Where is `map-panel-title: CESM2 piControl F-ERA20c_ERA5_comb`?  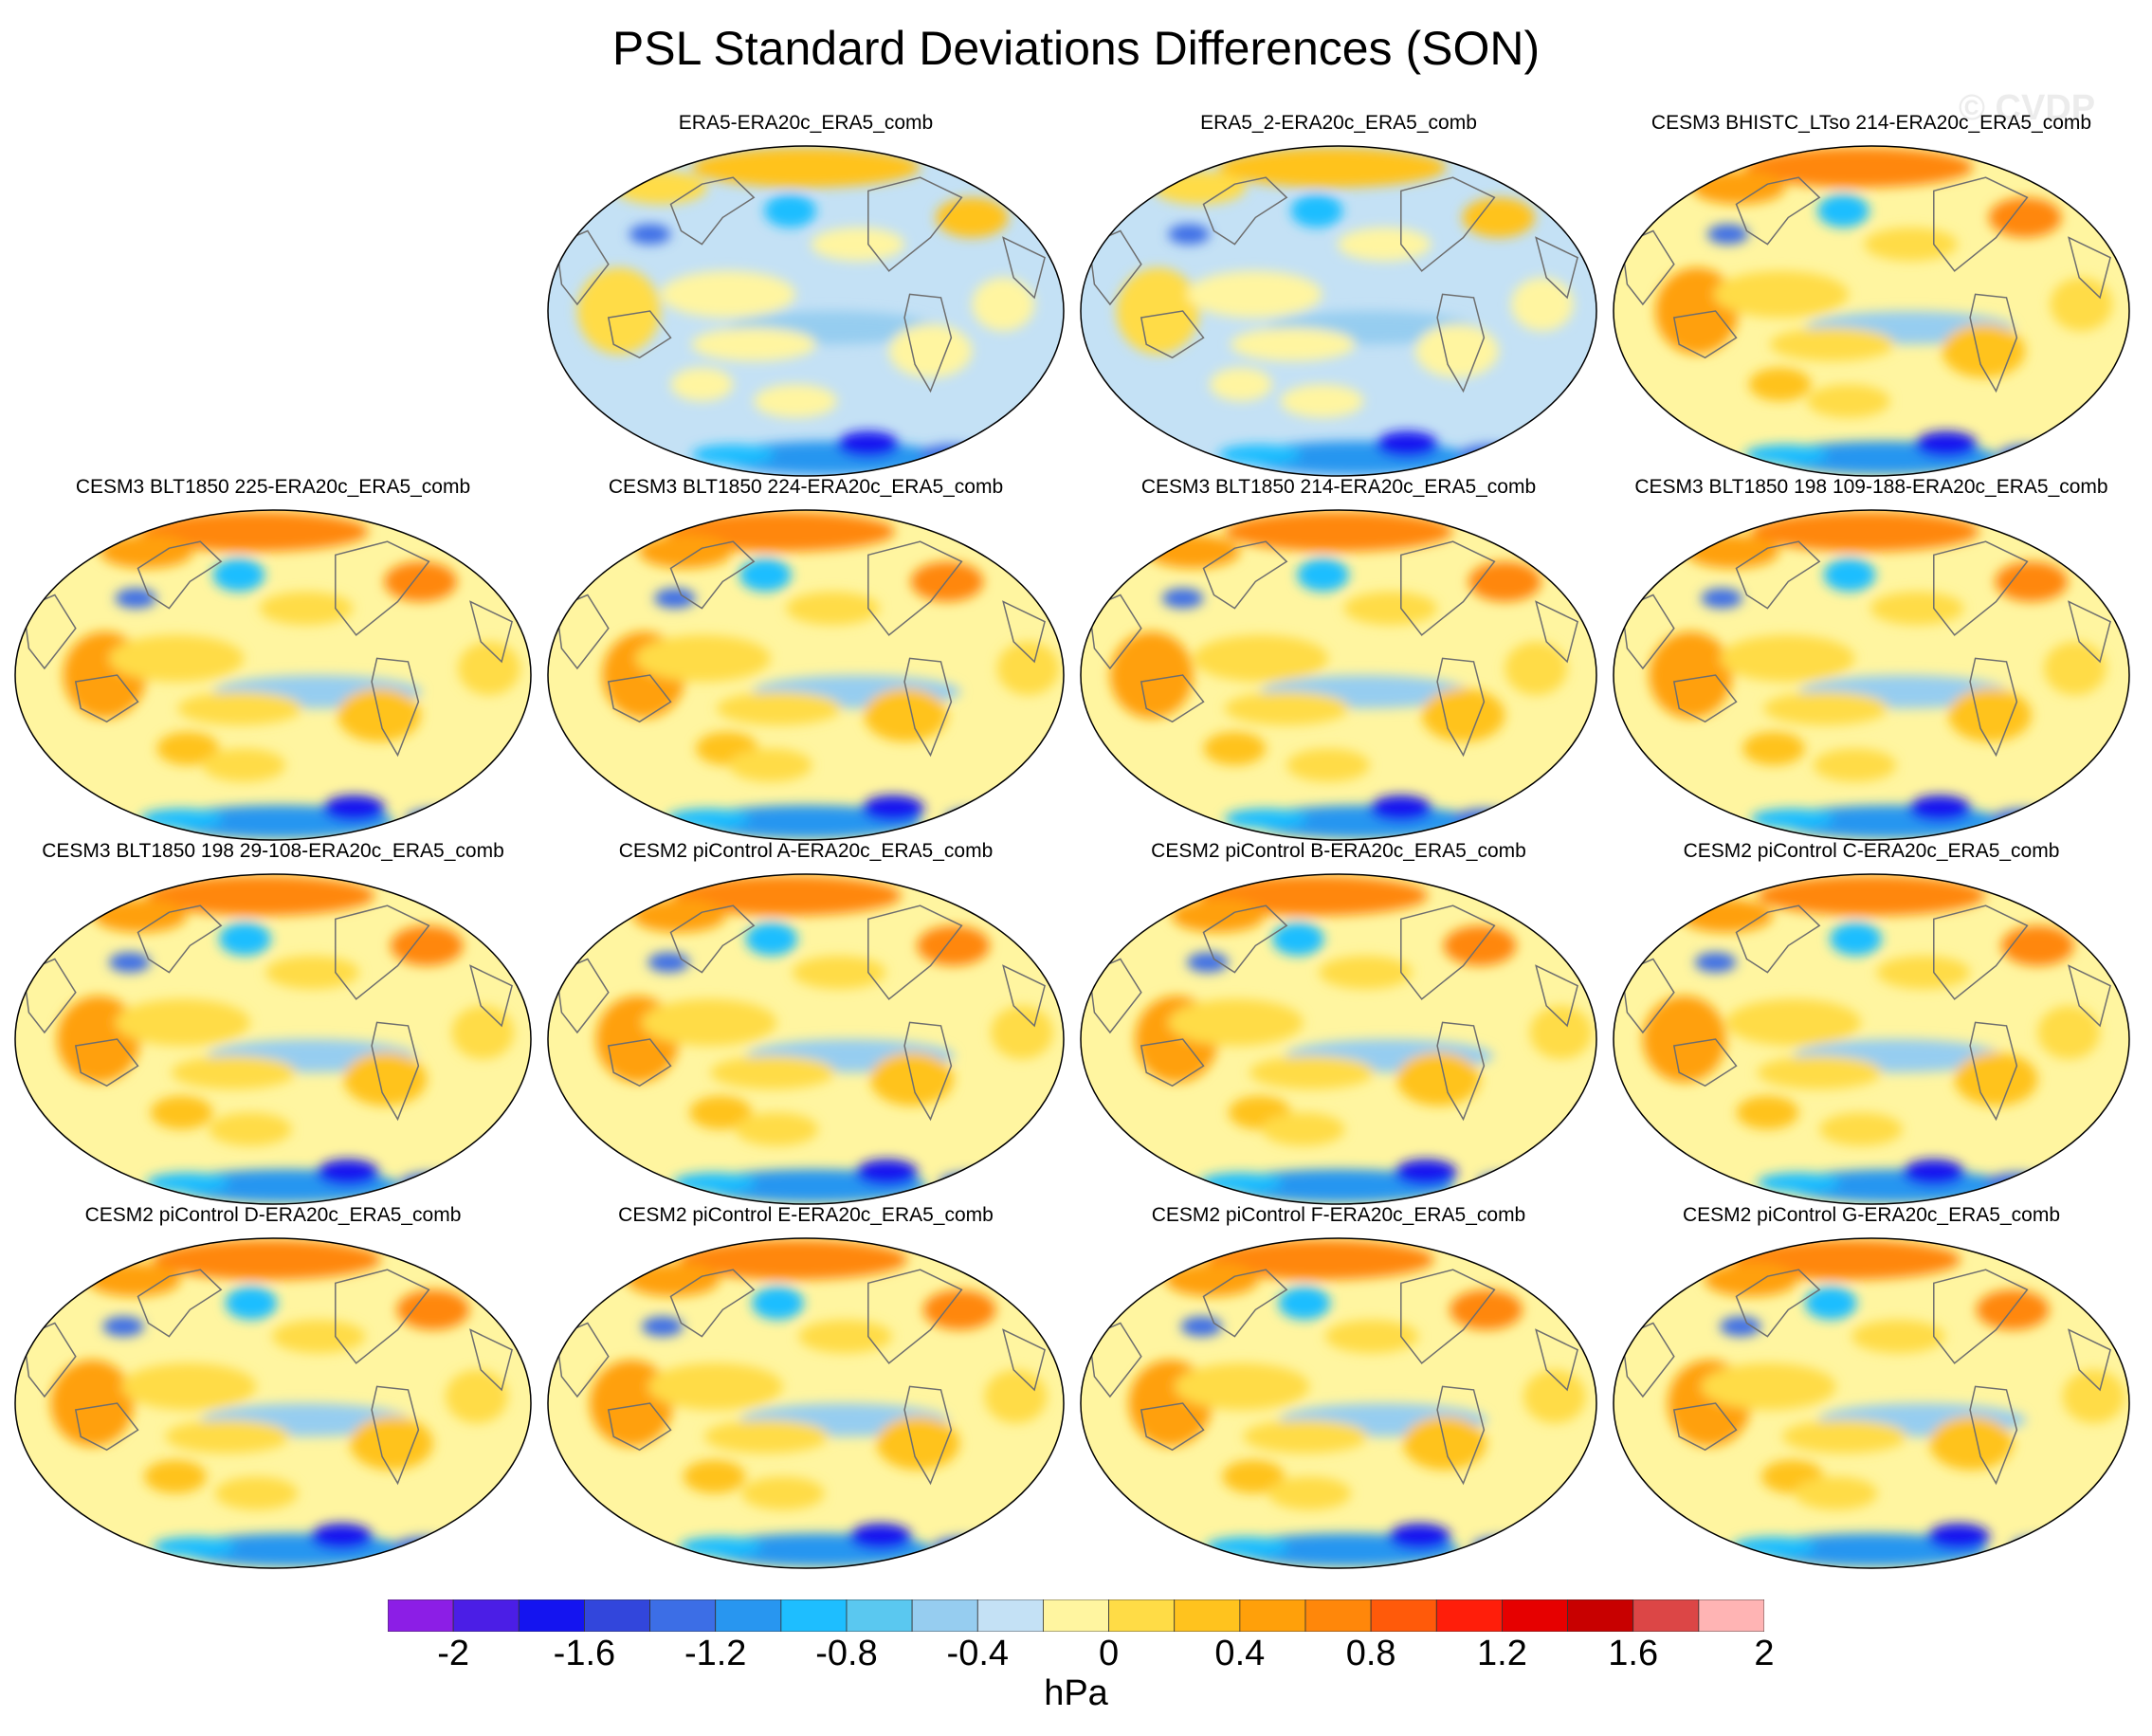
map-panel-title: CESM2 piControl F-ERA20c_ERA5_comb is located at coordinates (1339, 1215).